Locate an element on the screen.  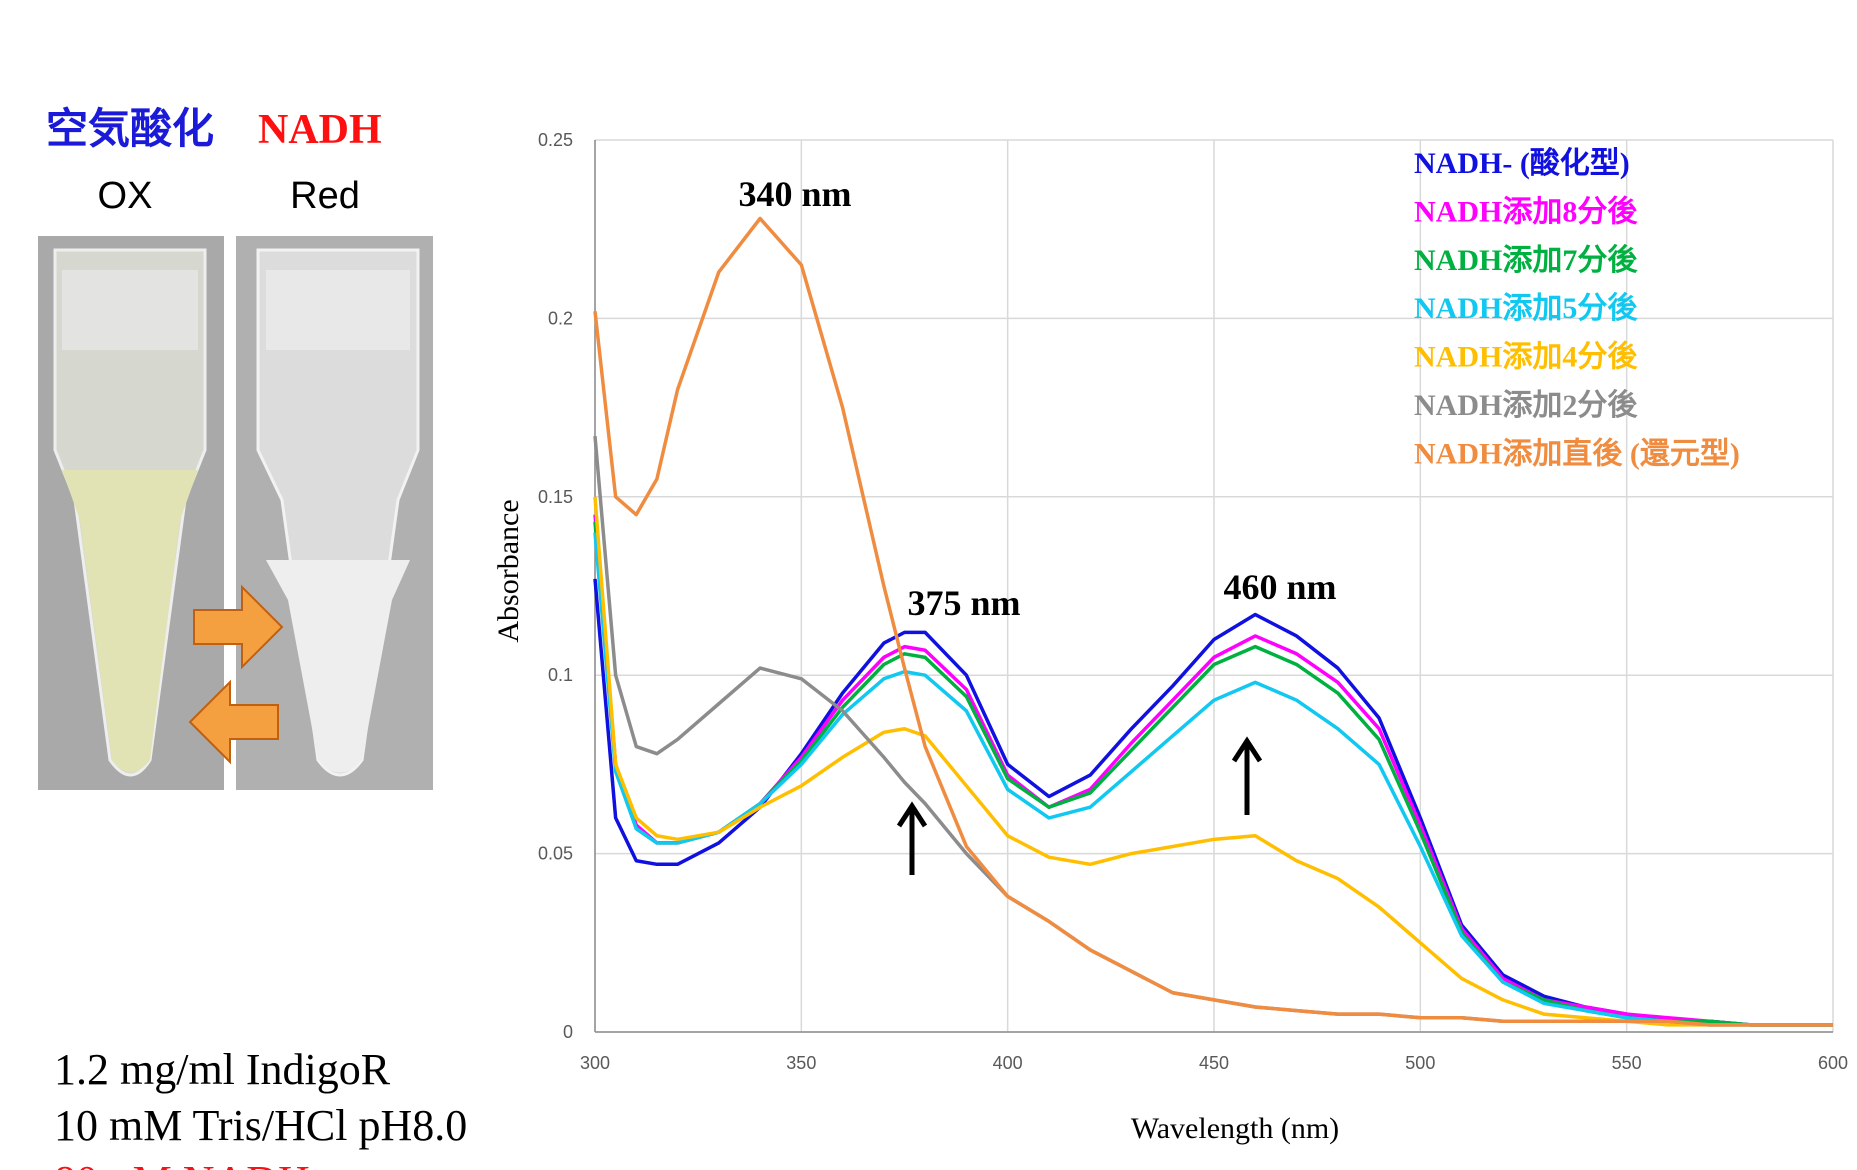
photo-ox is located at coordinates (131, 513).